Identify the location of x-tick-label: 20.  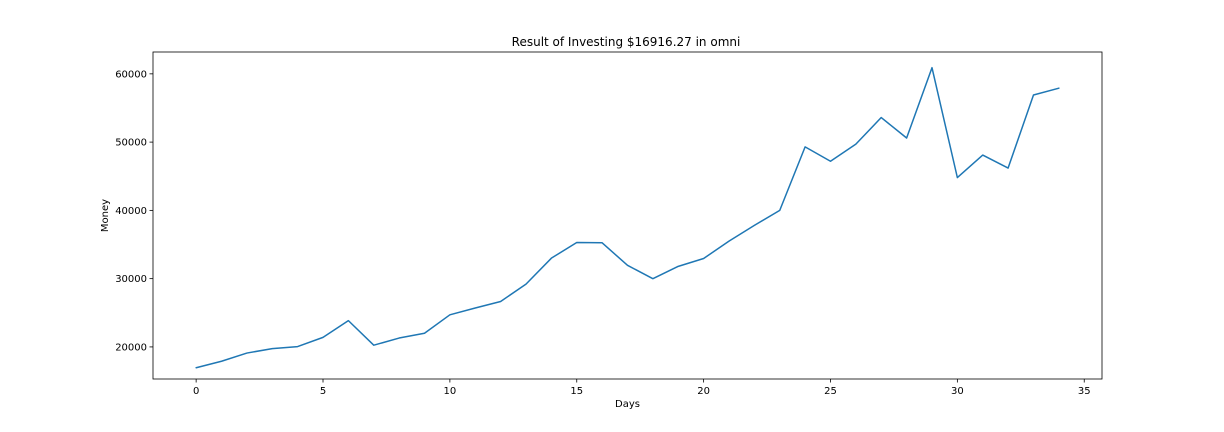
(703, 391).